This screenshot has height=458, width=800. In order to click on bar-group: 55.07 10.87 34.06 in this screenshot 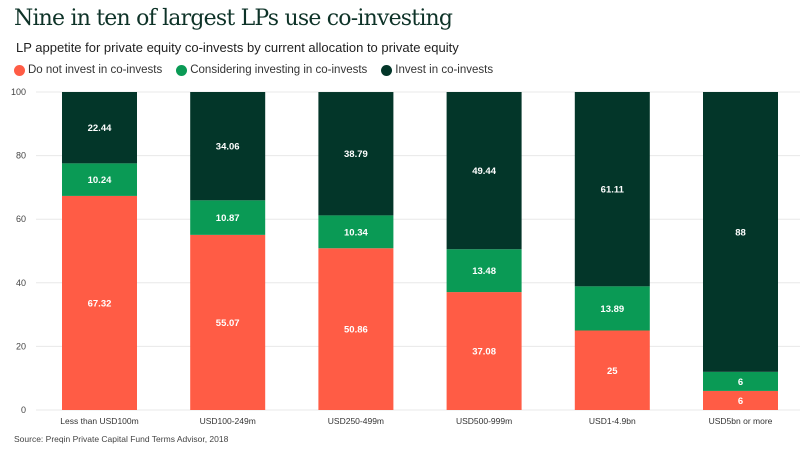, I will do `click(228, 251)`.